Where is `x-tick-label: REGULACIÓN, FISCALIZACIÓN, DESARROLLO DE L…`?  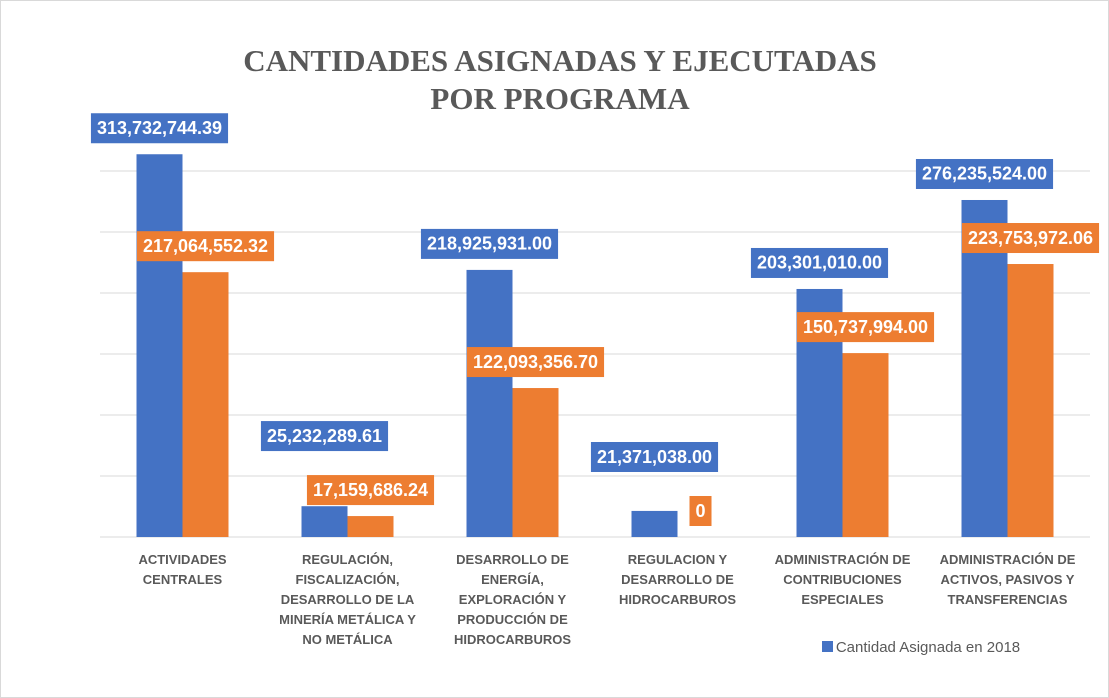
x-tick-label: REGULACIÓN, FISCALIZACIÓN, DESARROLLO DE L… is located at coordinates (347, 599).